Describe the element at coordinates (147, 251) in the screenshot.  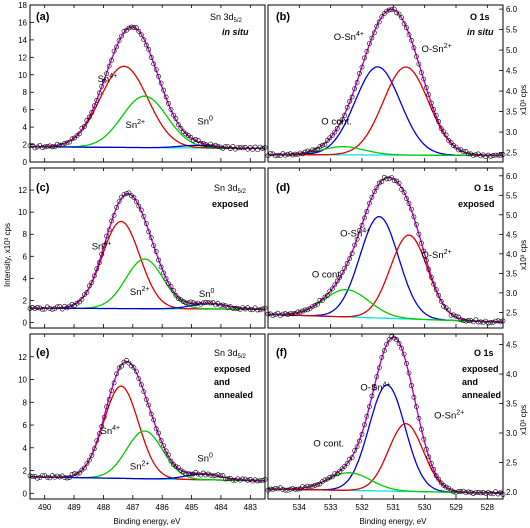
I see `panel-c-envelope-fit` at that location.